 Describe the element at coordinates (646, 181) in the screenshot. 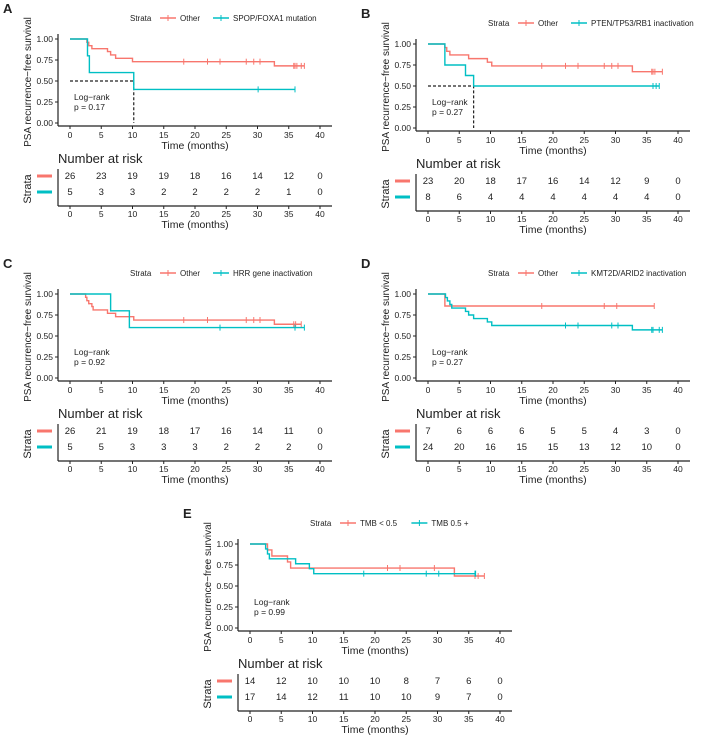

I see `risk-count: 9` at that location.